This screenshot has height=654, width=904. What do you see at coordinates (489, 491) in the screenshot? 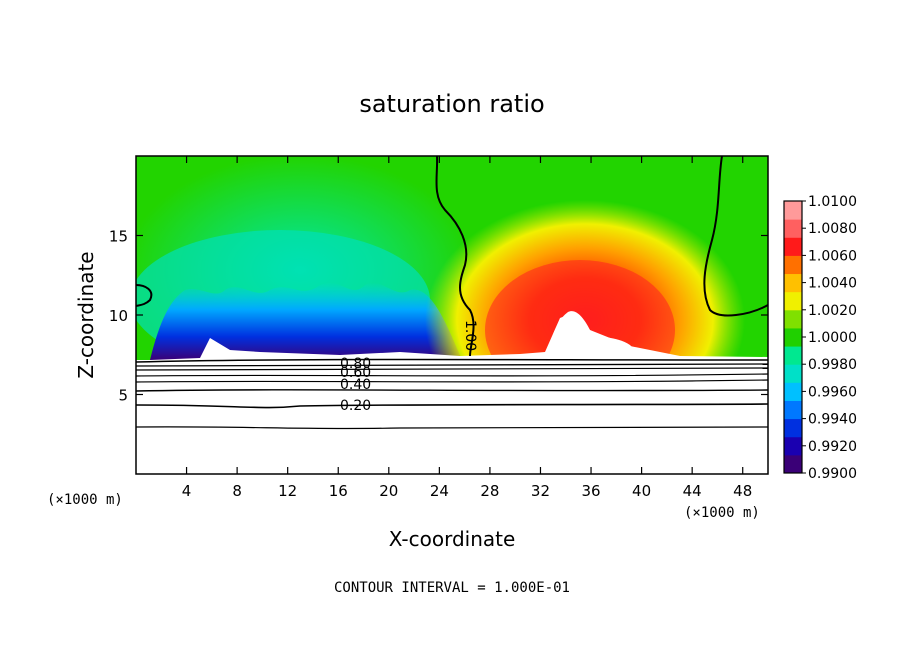
I see `x-tick-label: 28` at bounding box center [489, 491].